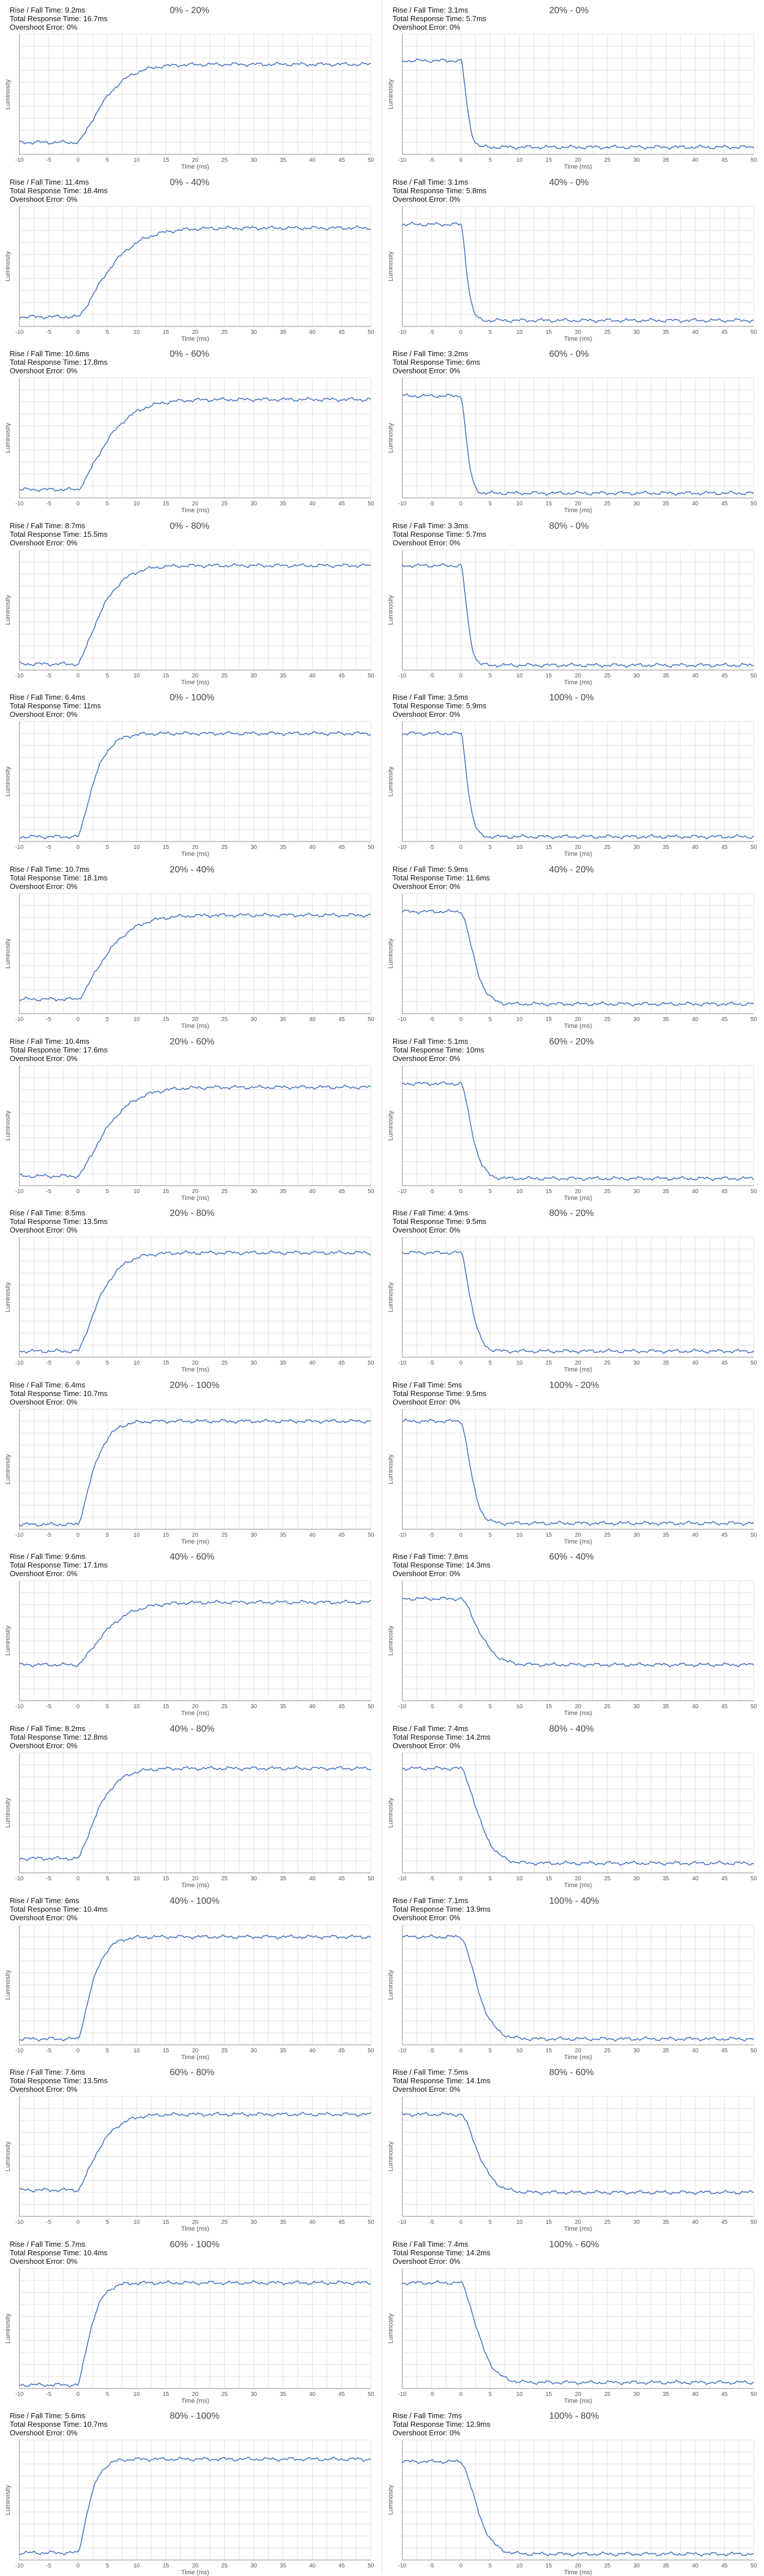  What do you see at coordinates (192, 1729) in the screenshot?
I see `chart-title: 40% - 80%` at bounding box center [192, 1729].